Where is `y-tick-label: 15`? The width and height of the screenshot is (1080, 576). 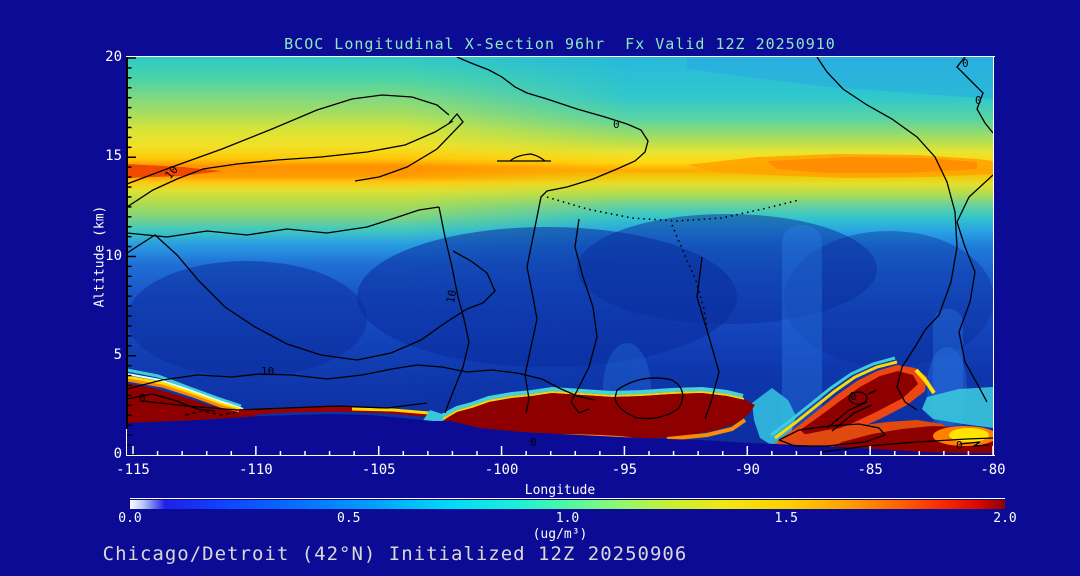
y-tick-label: 15 is located at coordinates (113, 156).